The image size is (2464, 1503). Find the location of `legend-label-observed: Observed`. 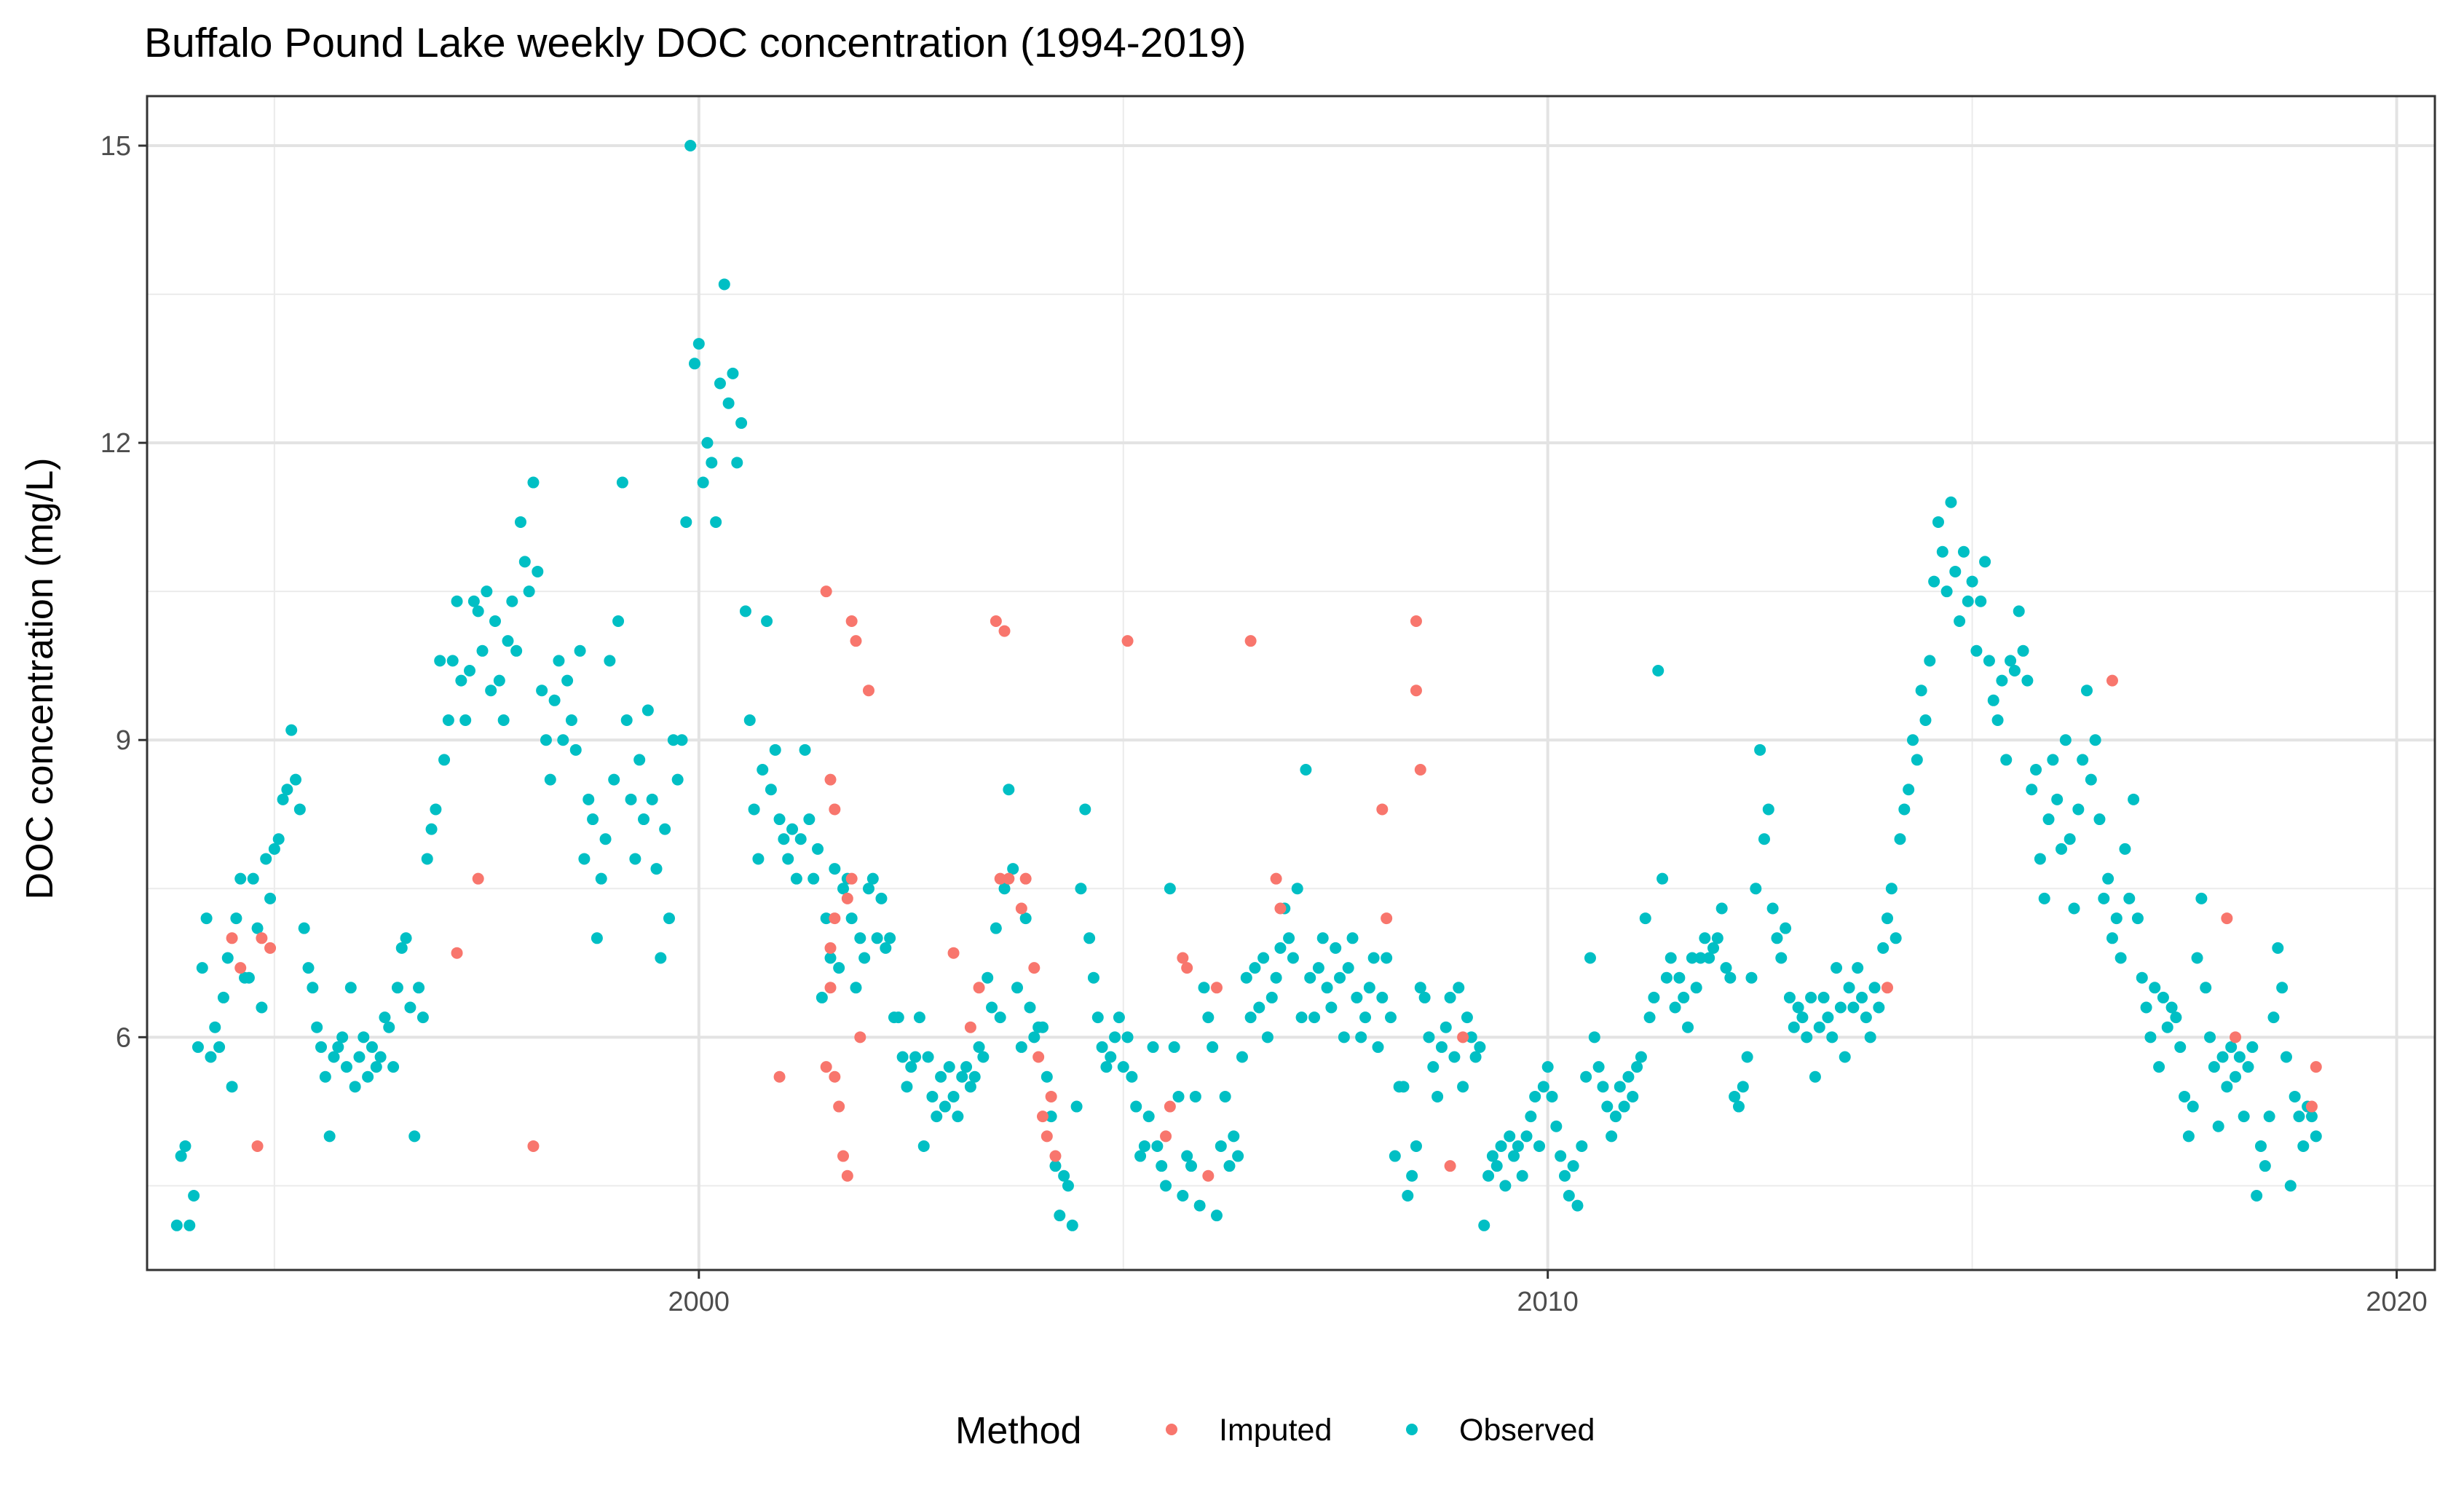

legend-label-observed: Observed is located at coordinates (1527, 1430).